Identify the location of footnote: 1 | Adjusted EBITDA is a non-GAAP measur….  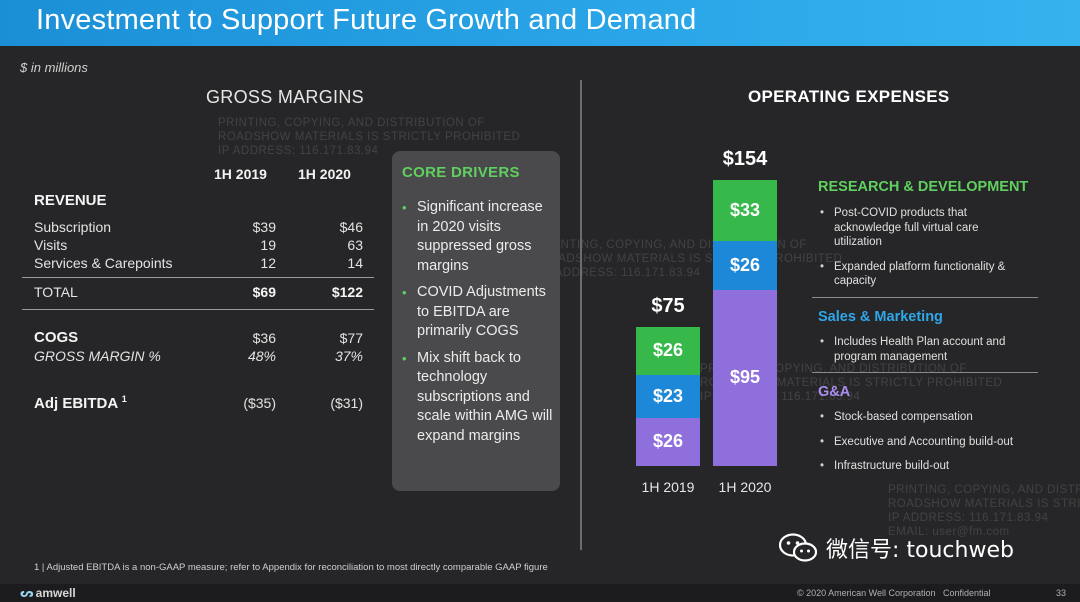
(291, 567).